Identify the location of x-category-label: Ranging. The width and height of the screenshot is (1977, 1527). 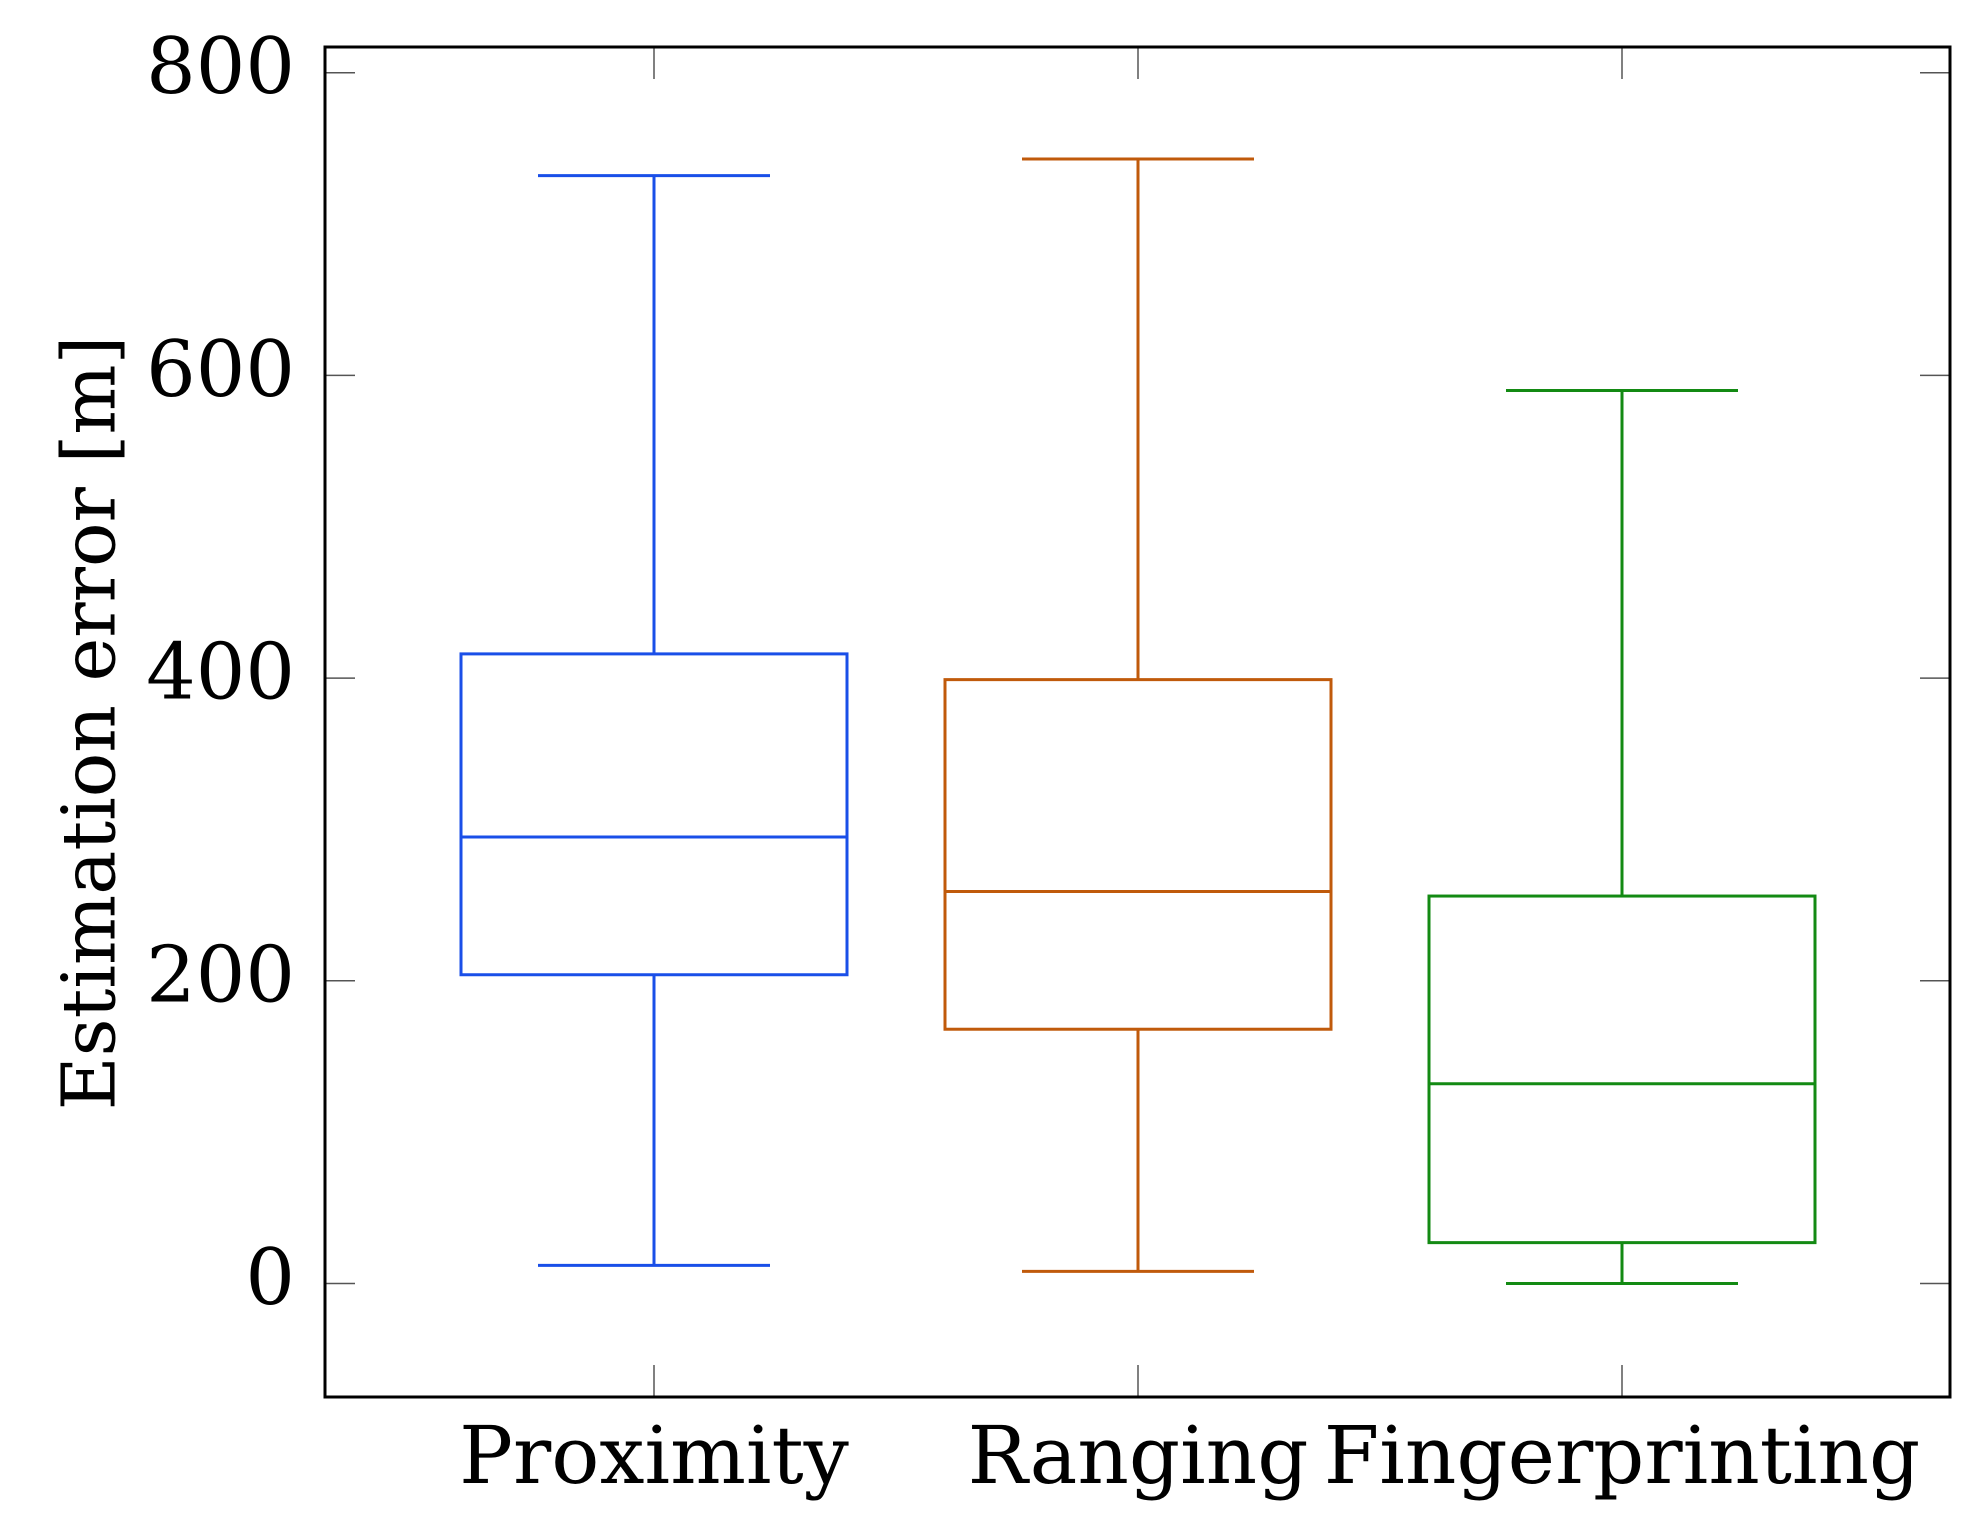
(1138, 1455).